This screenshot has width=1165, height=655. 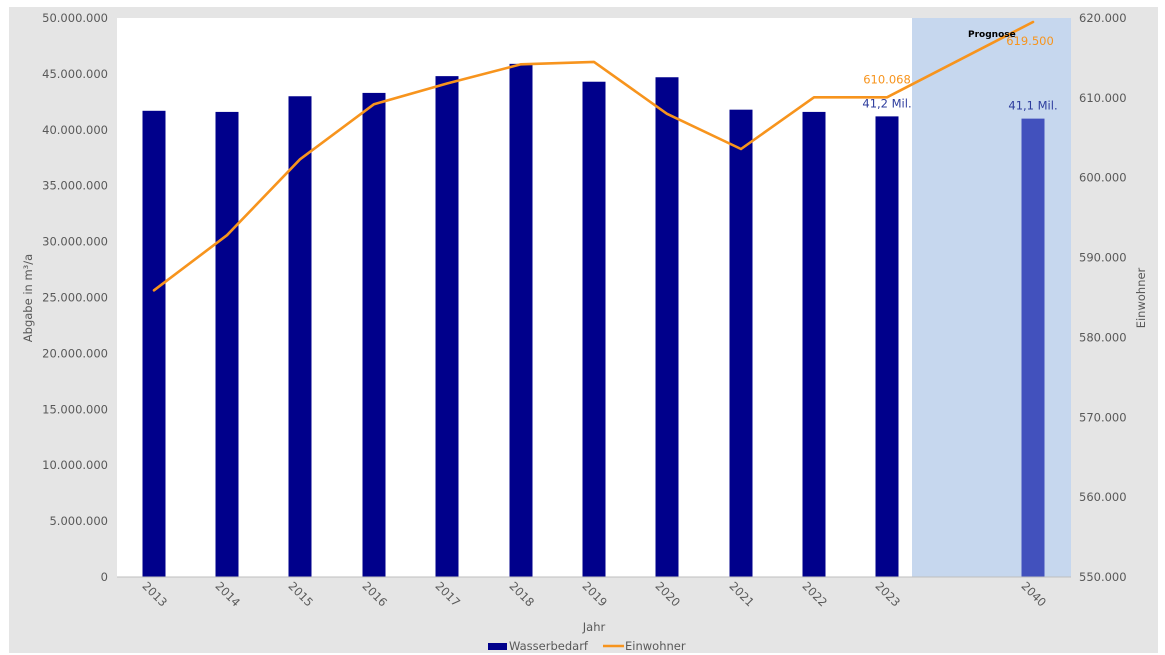 I want to click on y-left-tick-label: 15.000.000, so click(x=75, y=409).